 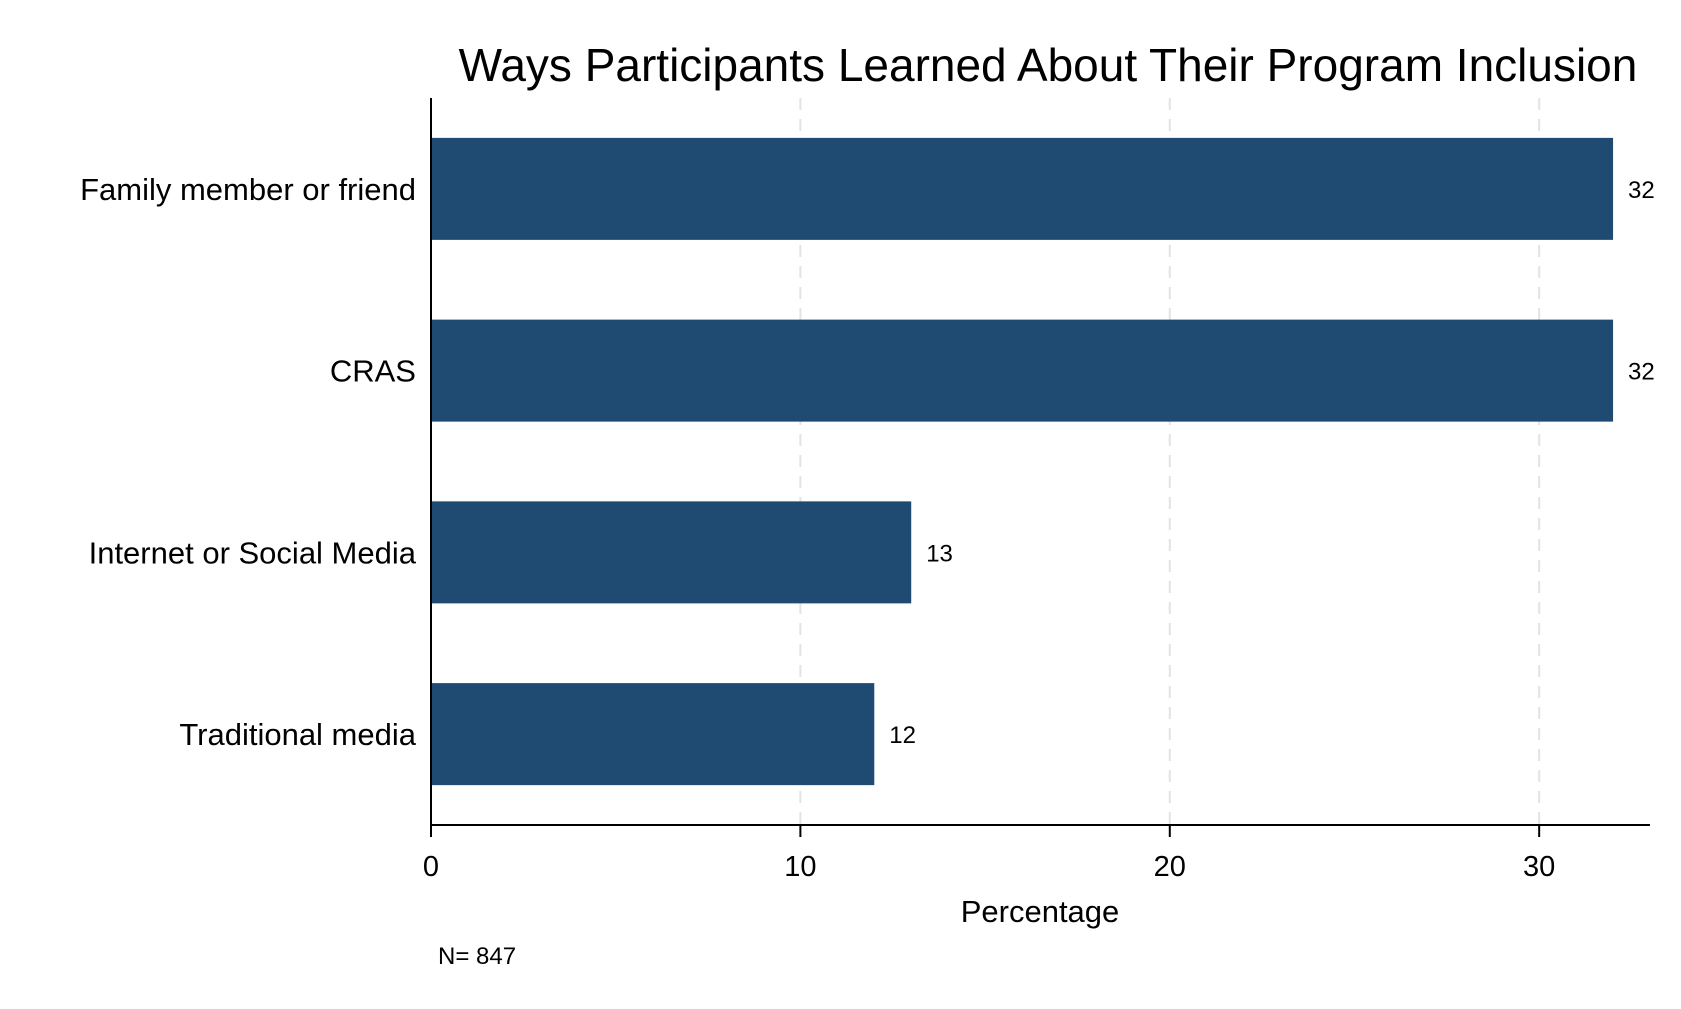 What do you see at coordinates (1040, 911) in the screenshot?
I see `x-axis-title: Percentage` at bounding box center [1040, 911].